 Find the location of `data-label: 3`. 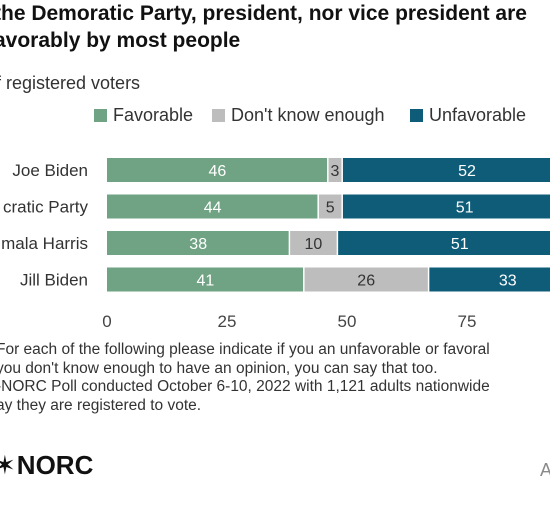

data-label: 3 is located at coordinates (335, 171).